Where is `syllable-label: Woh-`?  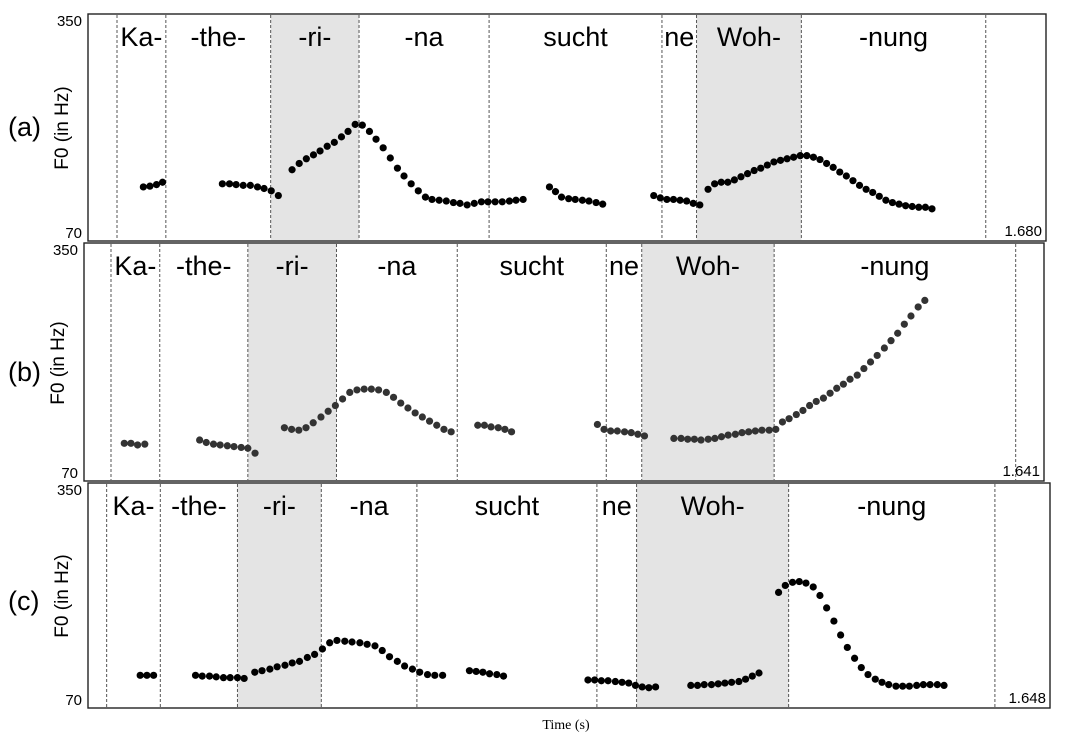
syllable-label: Woh- is located at coordinates (749, 37).